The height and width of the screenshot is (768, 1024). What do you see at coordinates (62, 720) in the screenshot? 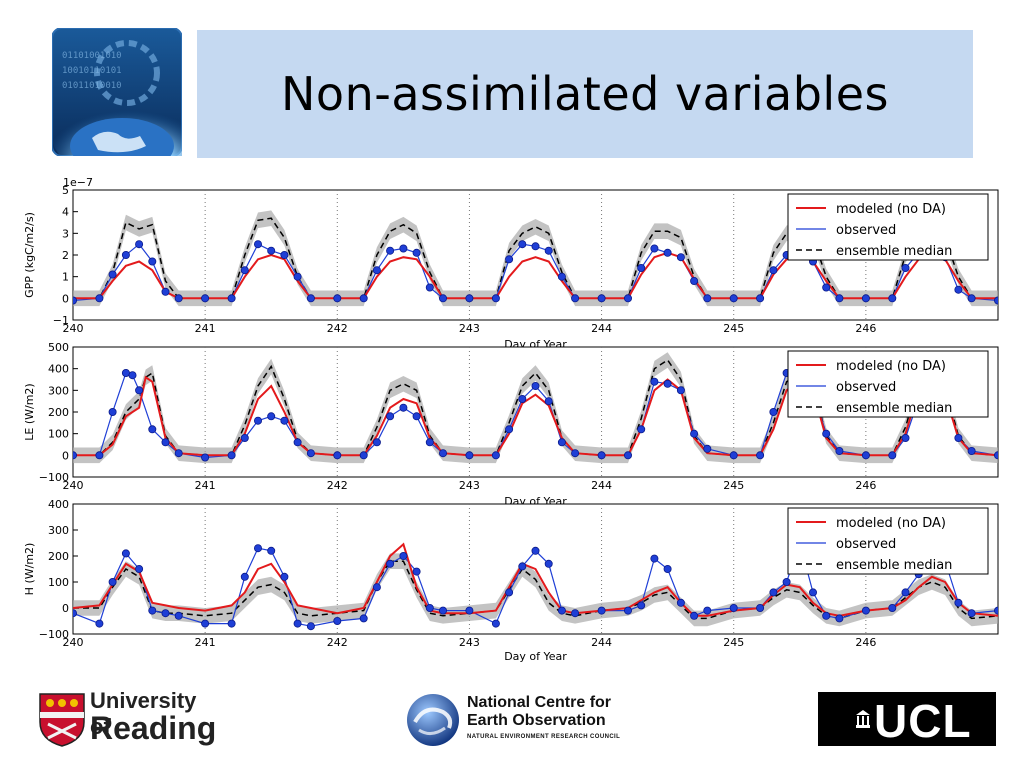
I see `reading-crest-icon` at bounding box center [62, 720].